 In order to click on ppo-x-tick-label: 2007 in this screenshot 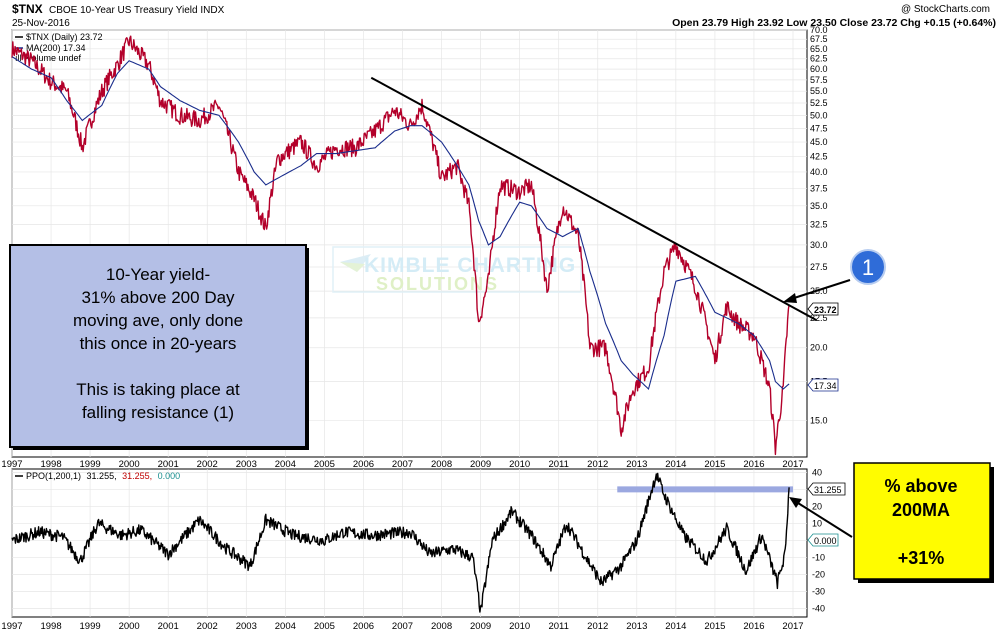, I will do `click(402, 626)`.